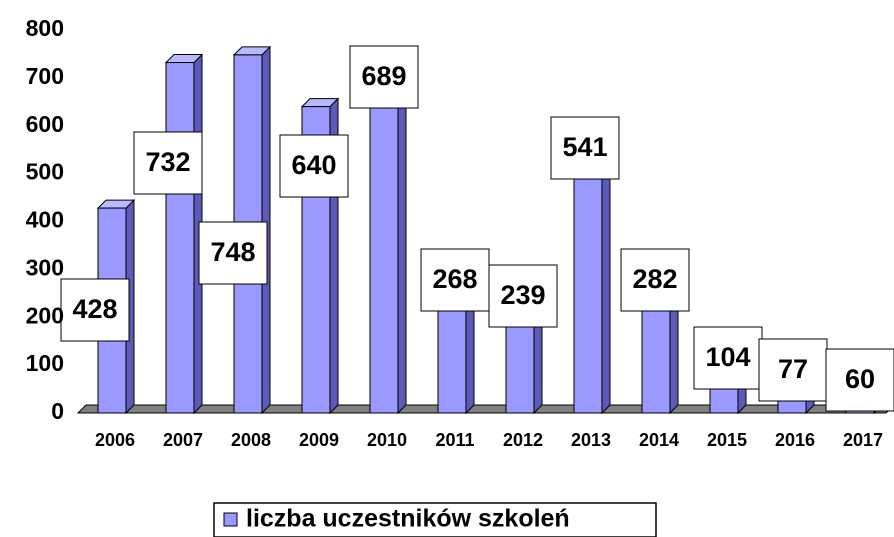  Describe the element at coordinates (183, 440) in the screenshot. I see `x-tick-label: 2007` at that location.